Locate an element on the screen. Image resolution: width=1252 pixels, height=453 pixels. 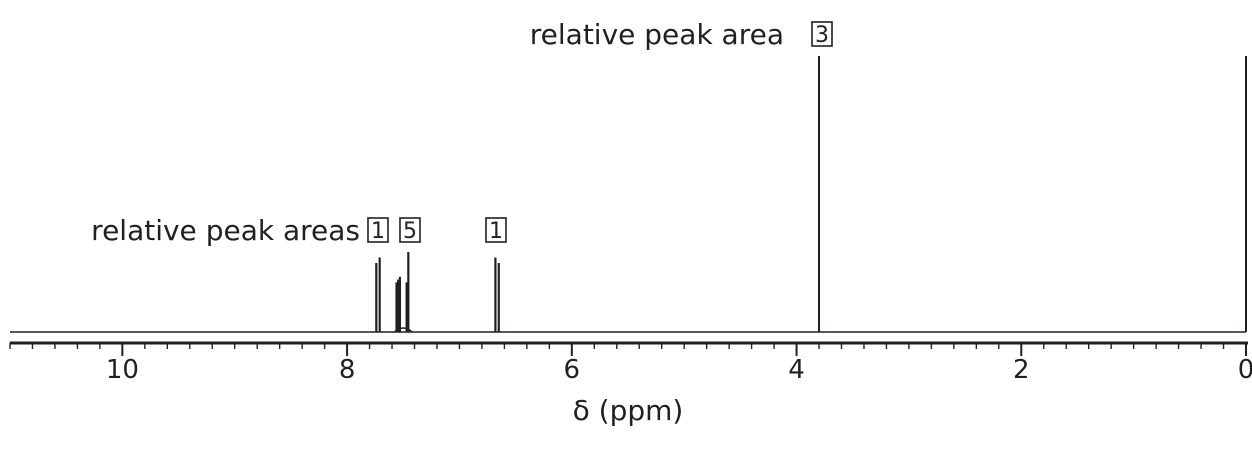
x-tick-label: 6 is located at coordinates (572, 370).